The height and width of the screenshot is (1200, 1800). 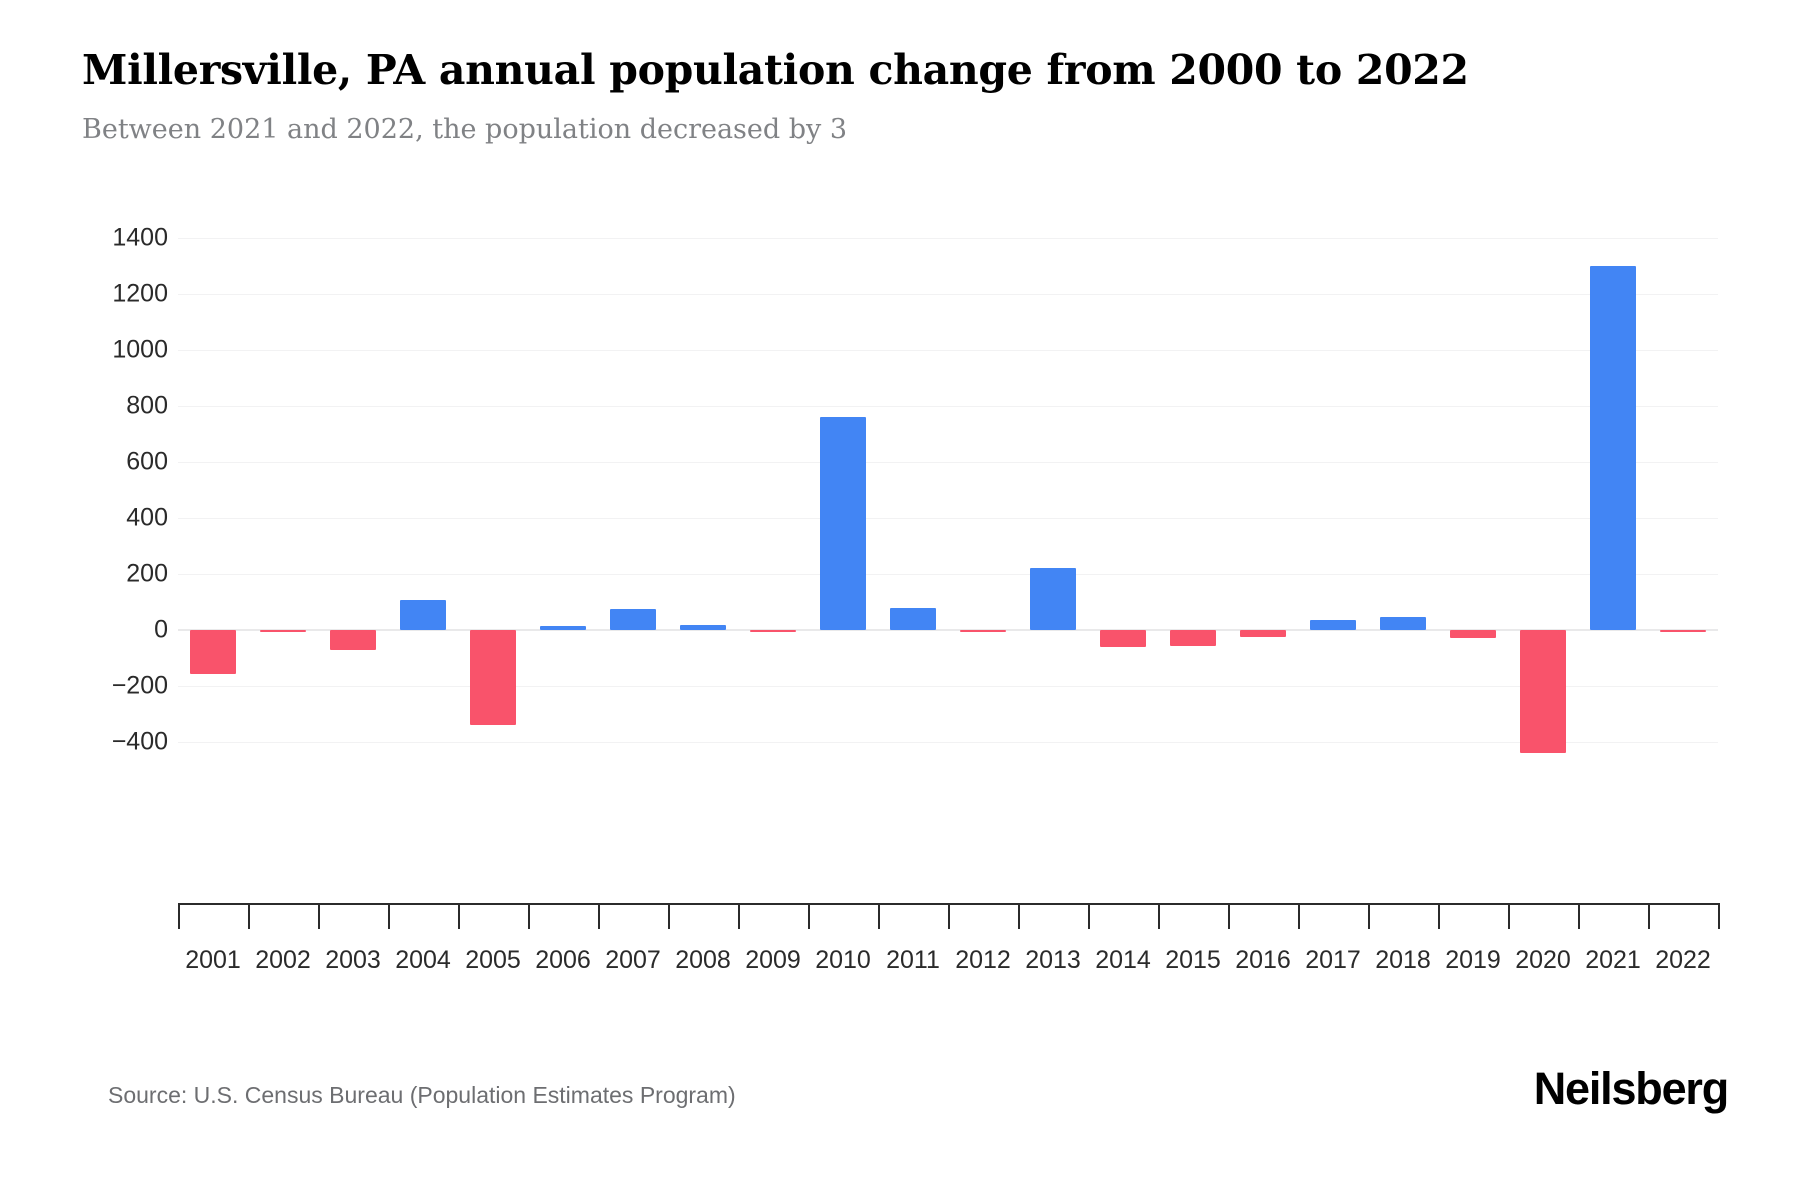 I want to click on y-axis-tick-label: 1200, so click(x=140, y=293).